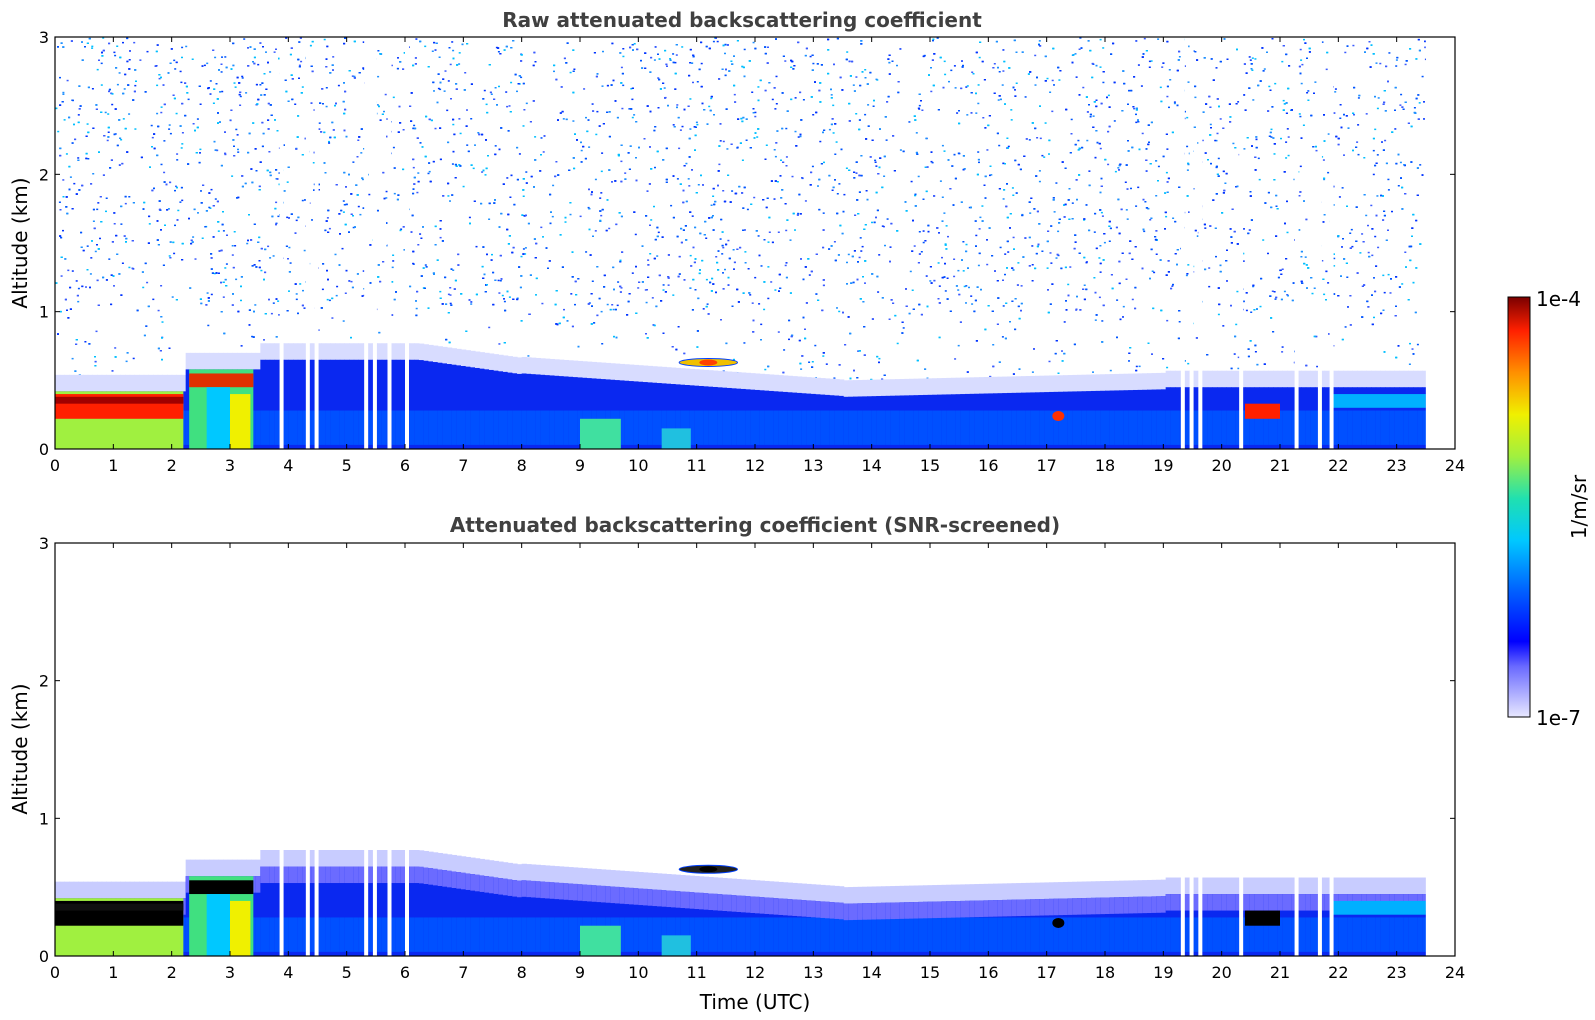 Image resolution: width=1595 pixels, height=1020 pixels. Describe the element at coordinates (1519, 507) in the screenshot. I see `colorbar-gradient` at that location.